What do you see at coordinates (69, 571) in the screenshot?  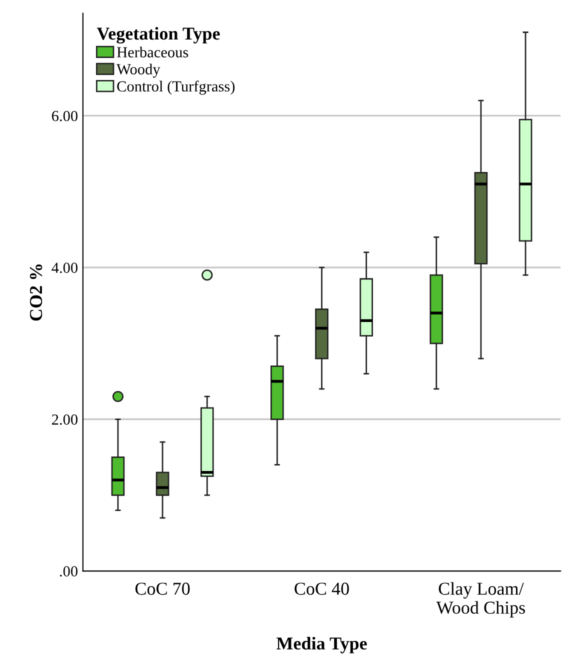 I see `y-tick-label: .00` at bounding box center [69, 571].